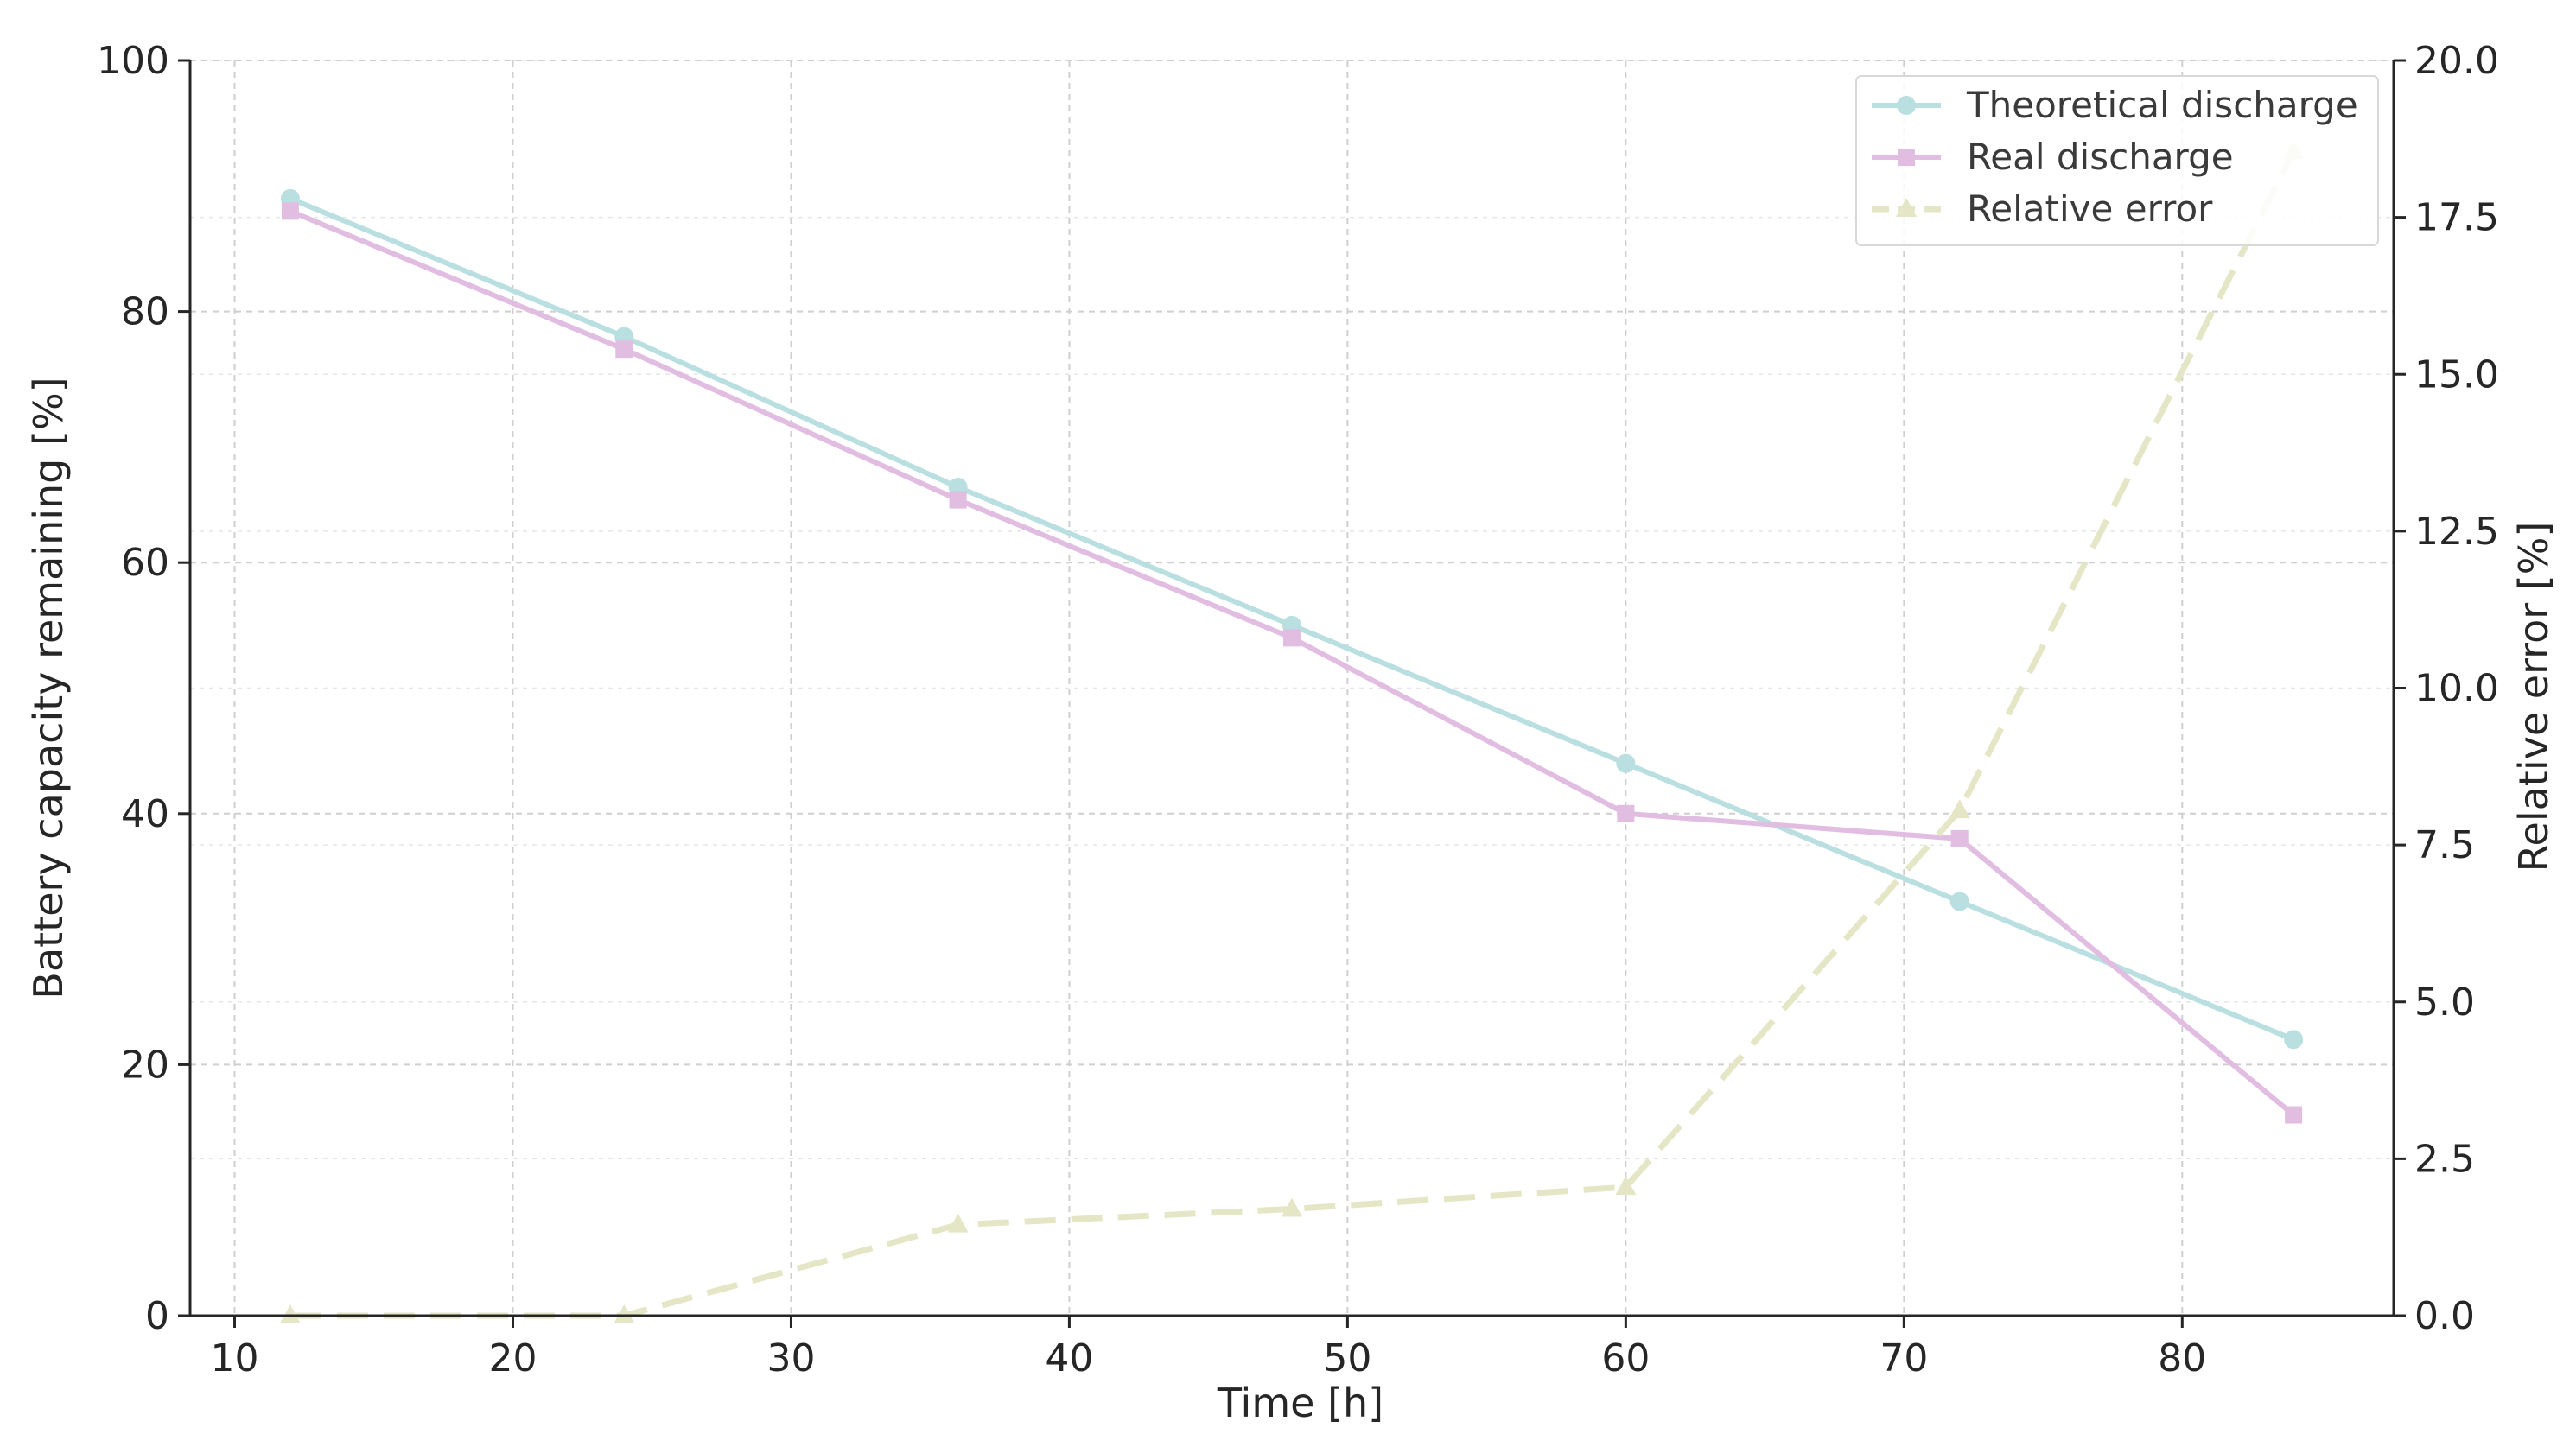  I want to click on x-tick-label-5: 60, so click(1626, 1358).